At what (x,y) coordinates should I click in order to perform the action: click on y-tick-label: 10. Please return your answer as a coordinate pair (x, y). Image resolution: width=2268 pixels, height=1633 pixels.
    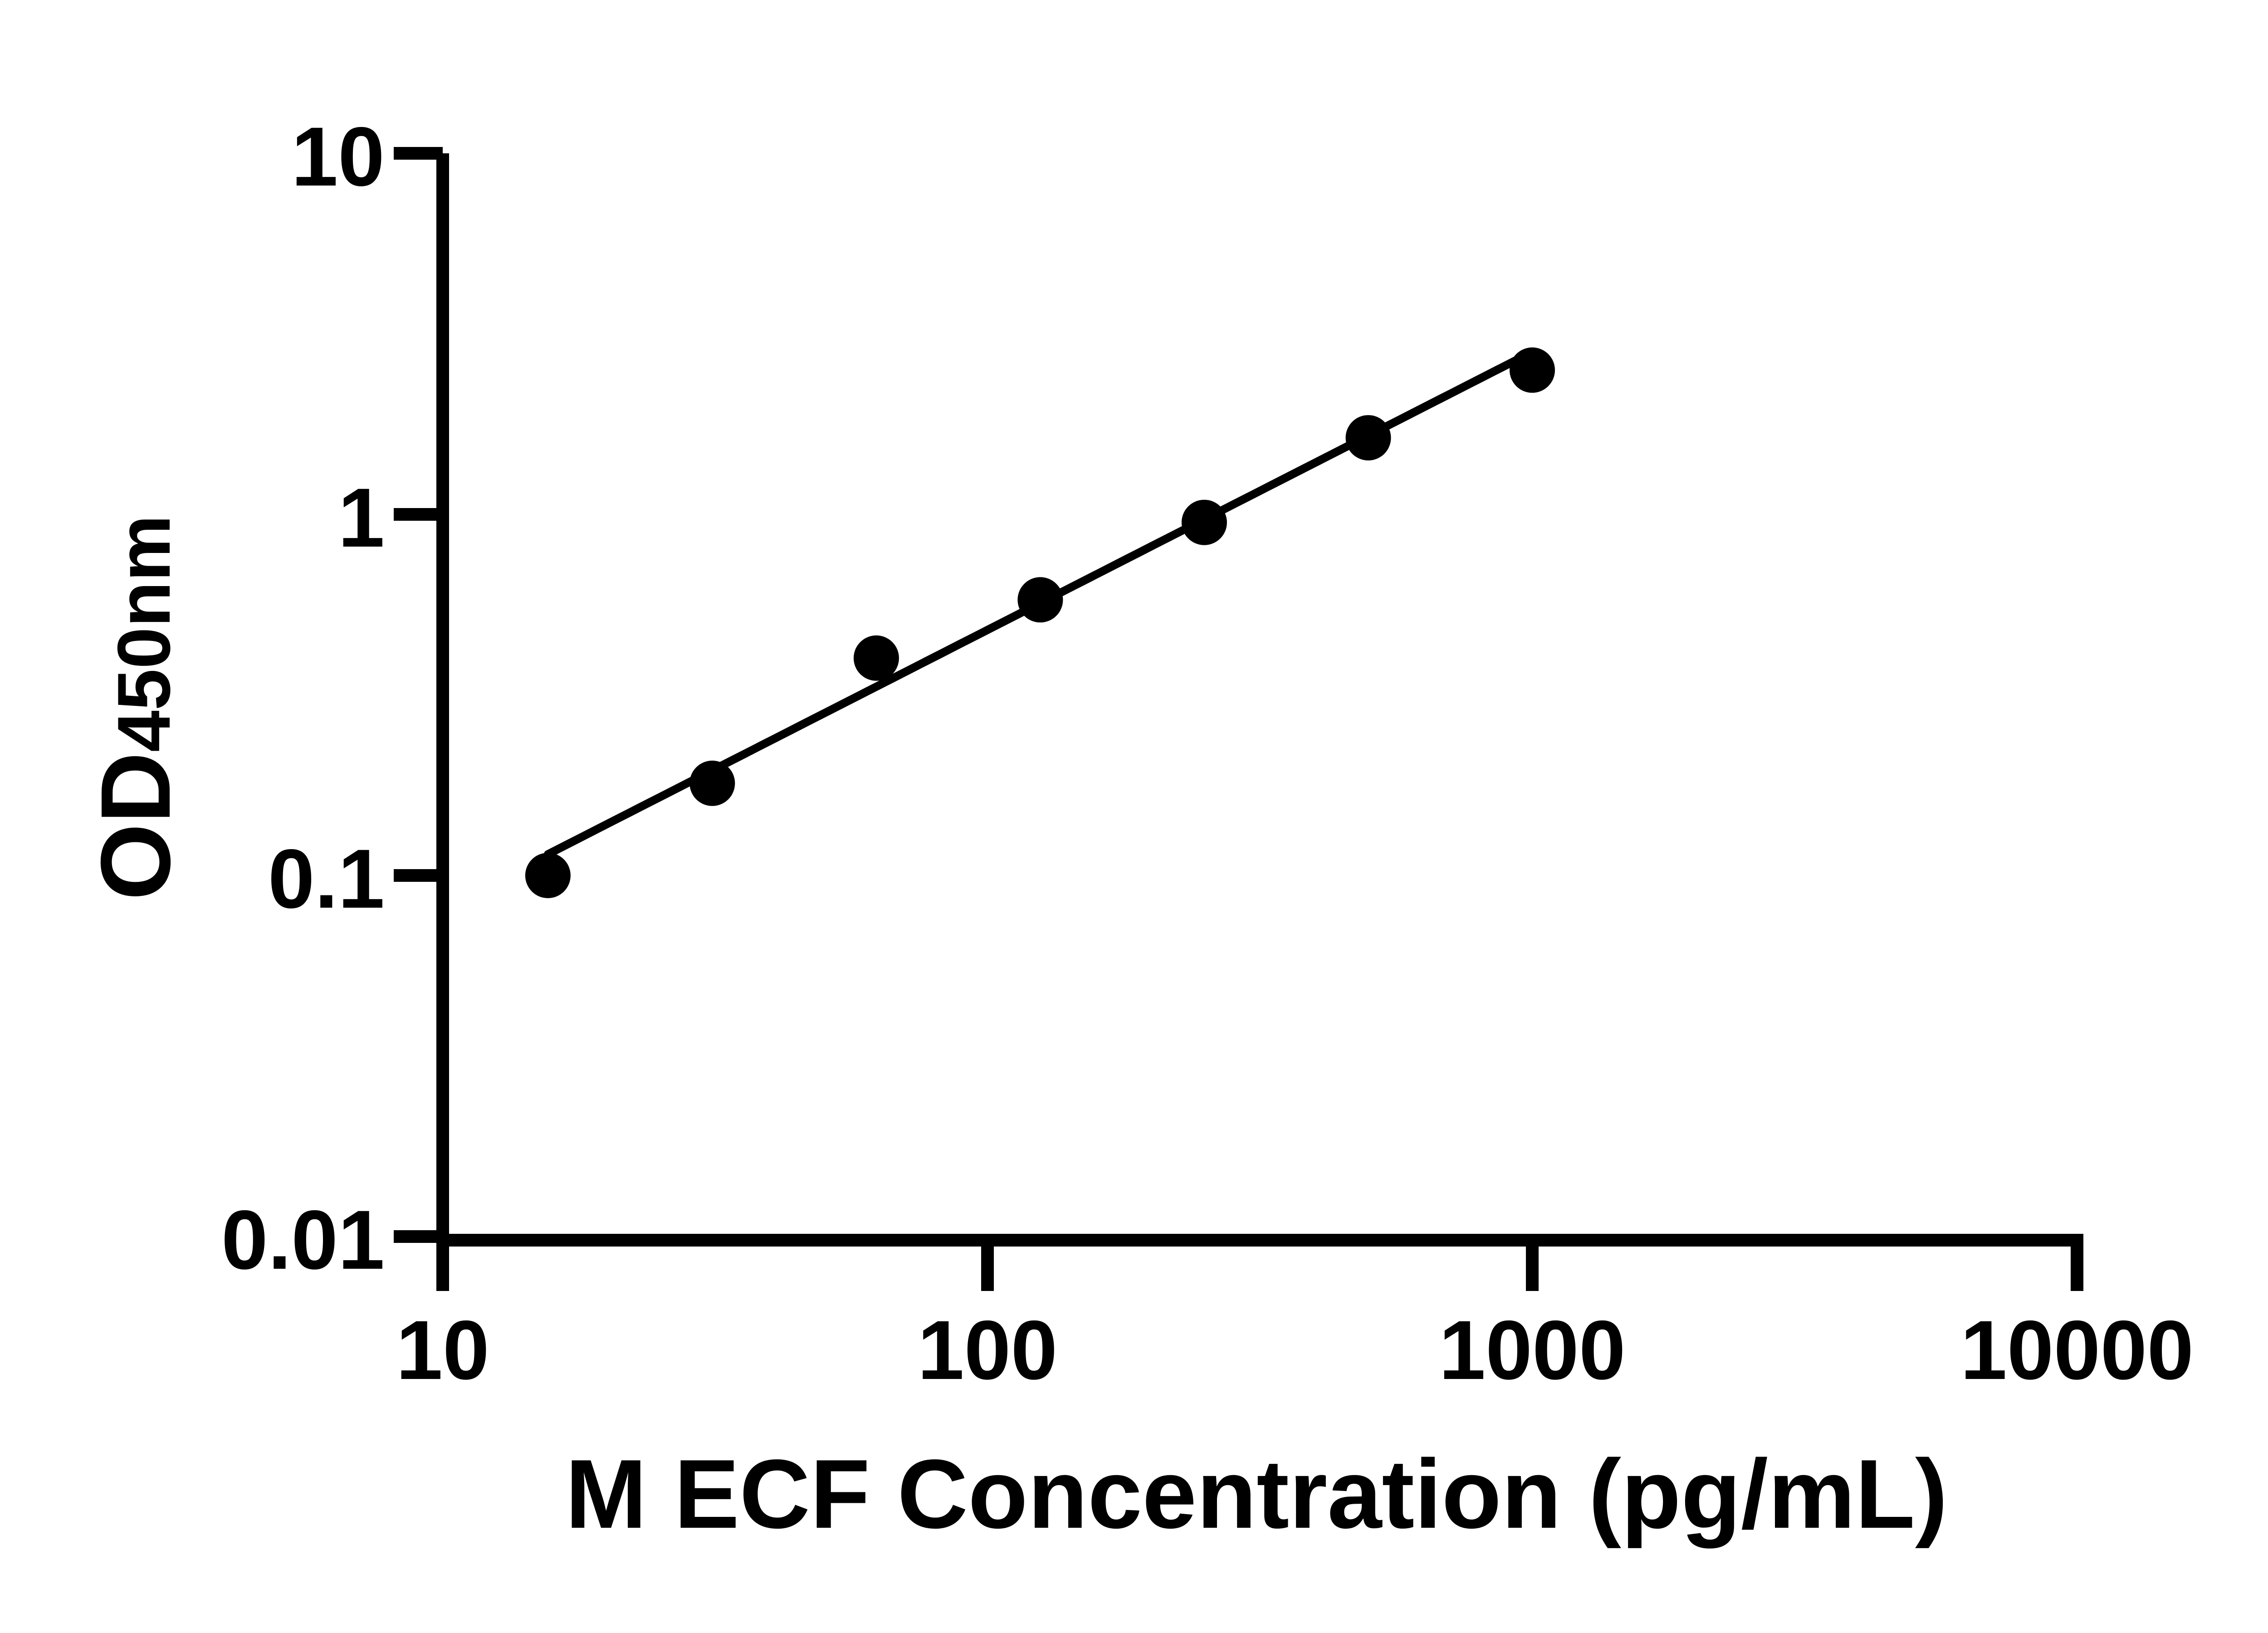
    Looking at the image, I should click on (338, 157).